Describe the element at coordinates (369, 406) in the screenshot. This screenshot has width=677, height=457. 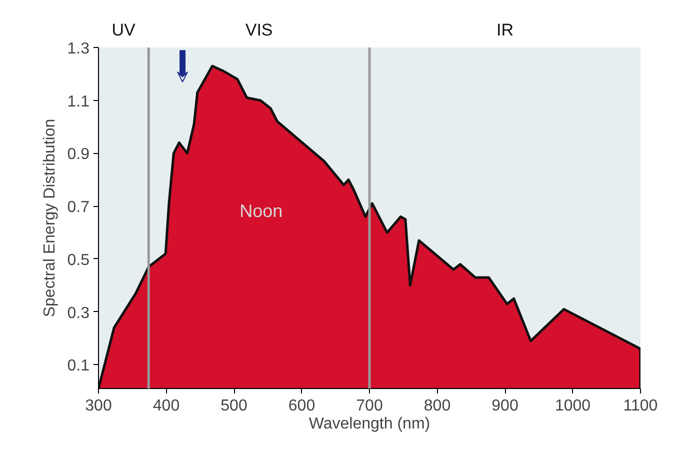
I see `x-tick-label: 700` at that location.